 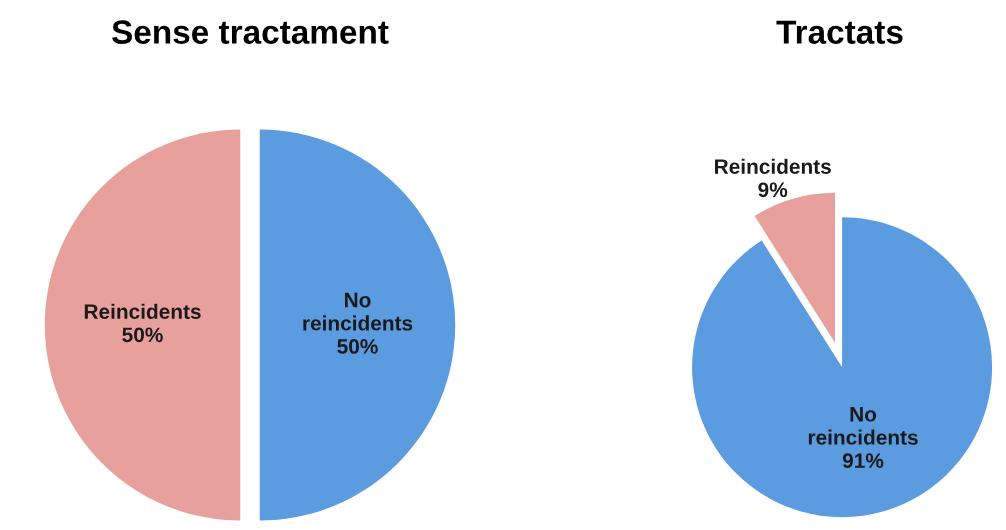 What do you see at coordinates (839, 32) in the screenshot?
I see `chart-title: Tractats` at bounding box center [839, 32].